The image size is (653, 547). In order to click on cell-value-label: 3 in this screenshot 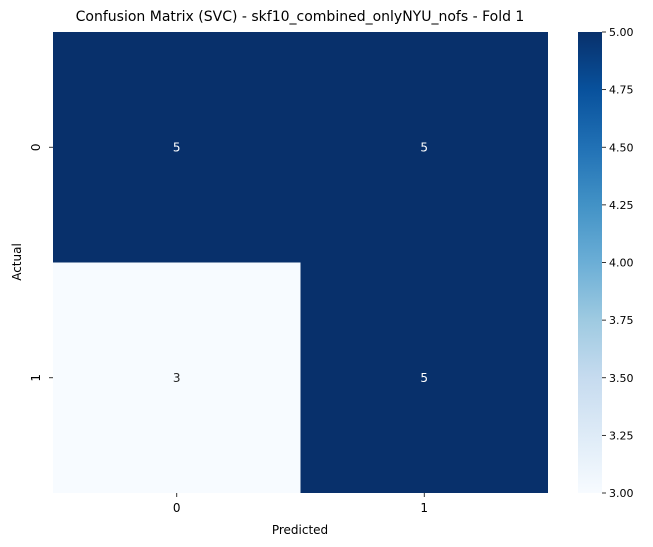, I will do `click(177, 378)`.